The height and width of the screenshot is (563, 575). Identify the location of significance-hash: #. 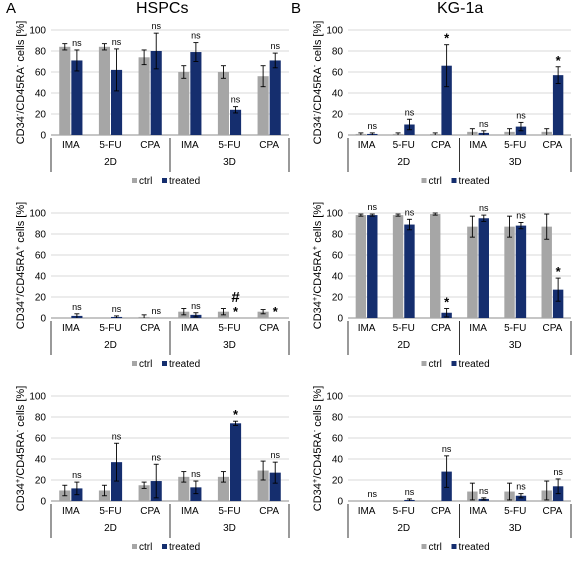
(235, 297).